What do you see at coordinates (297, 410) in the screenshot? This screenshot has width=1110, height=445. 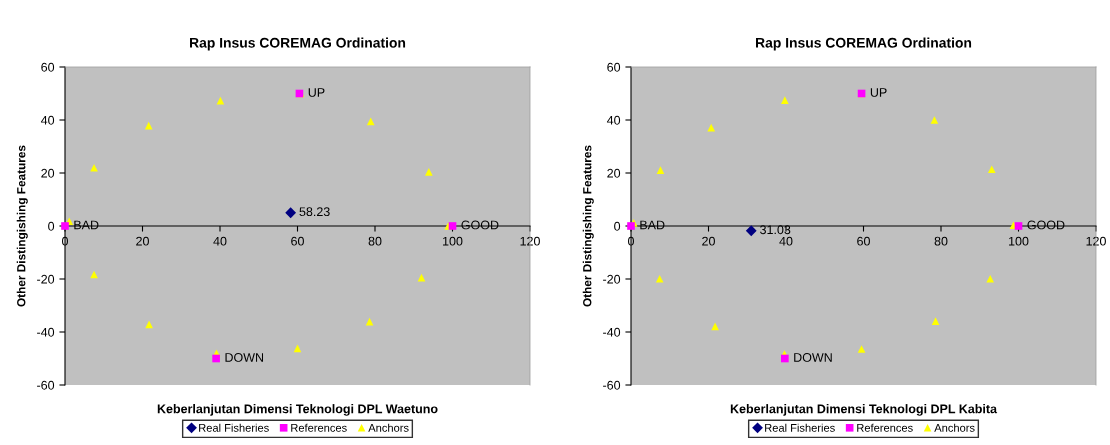 I see `x-axis-title: Keberlanjutan Dimensi Teknologi DPL Waetuno` at bounding box center [297, 410].